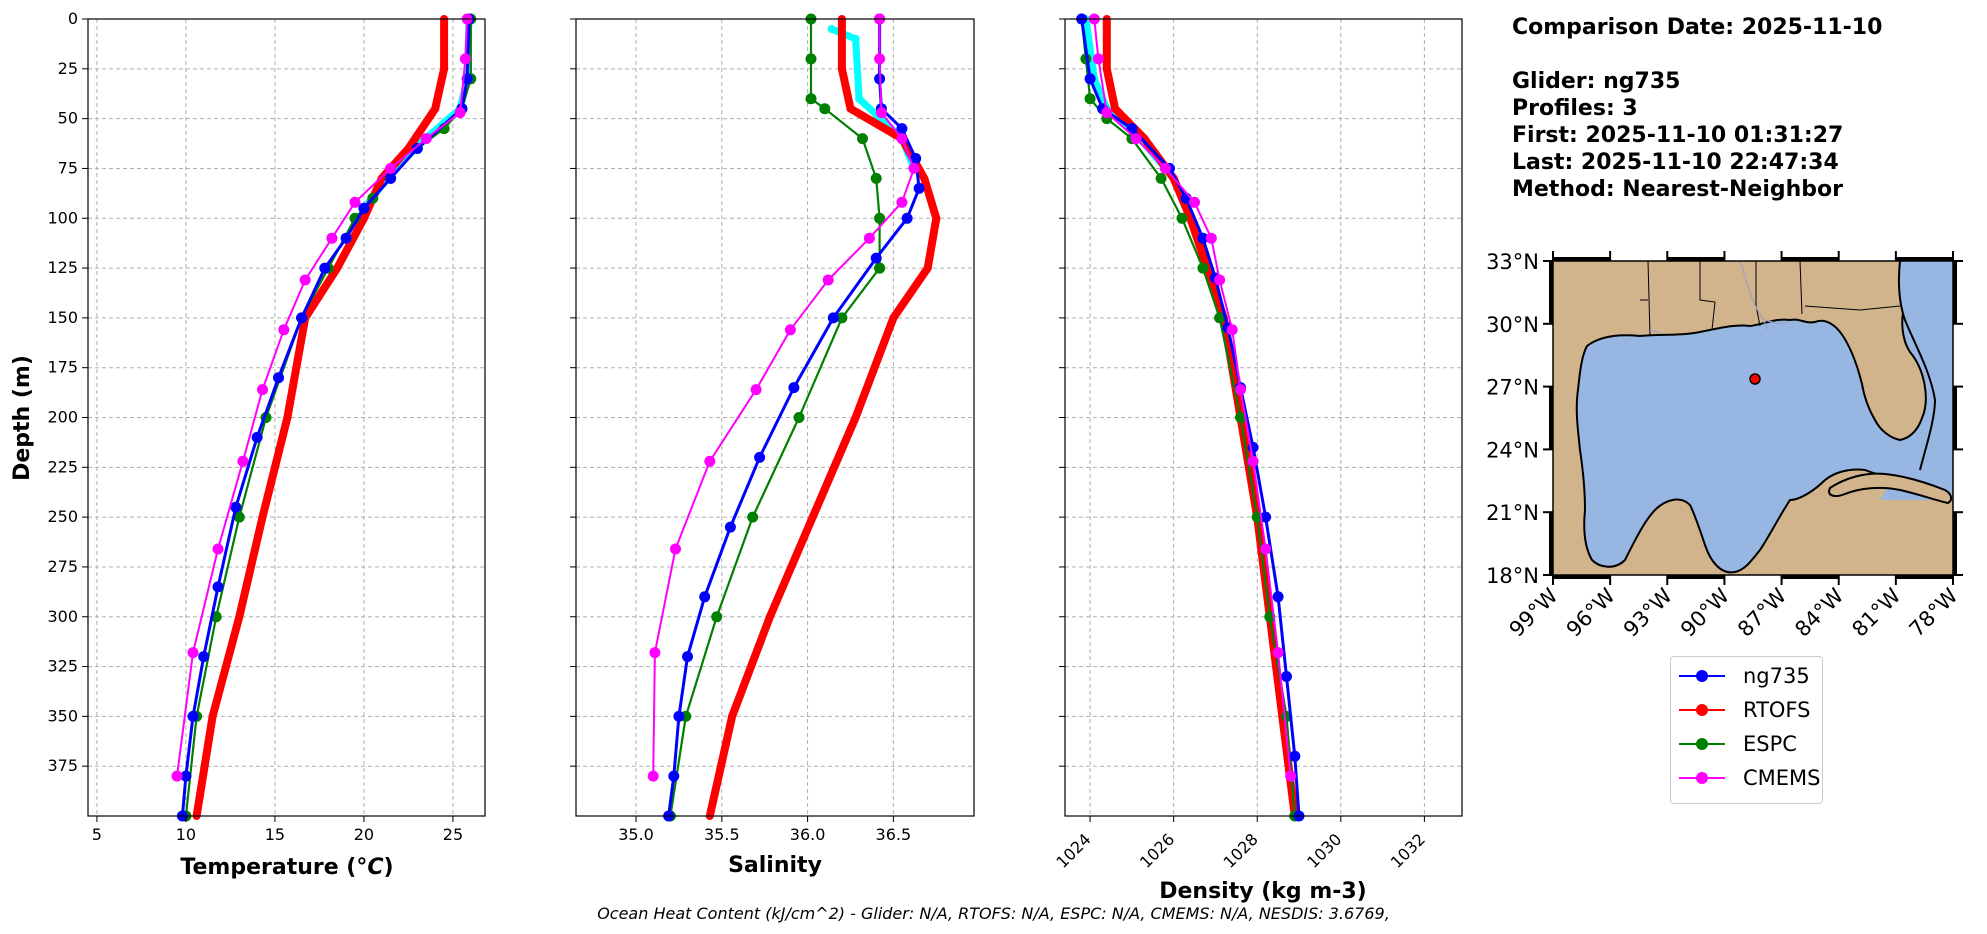 This screenshot has height=934, width=1987. Describe the element at coordinates (364, 834) in the screenshot. I see `x-tick-label: 20` at that location.